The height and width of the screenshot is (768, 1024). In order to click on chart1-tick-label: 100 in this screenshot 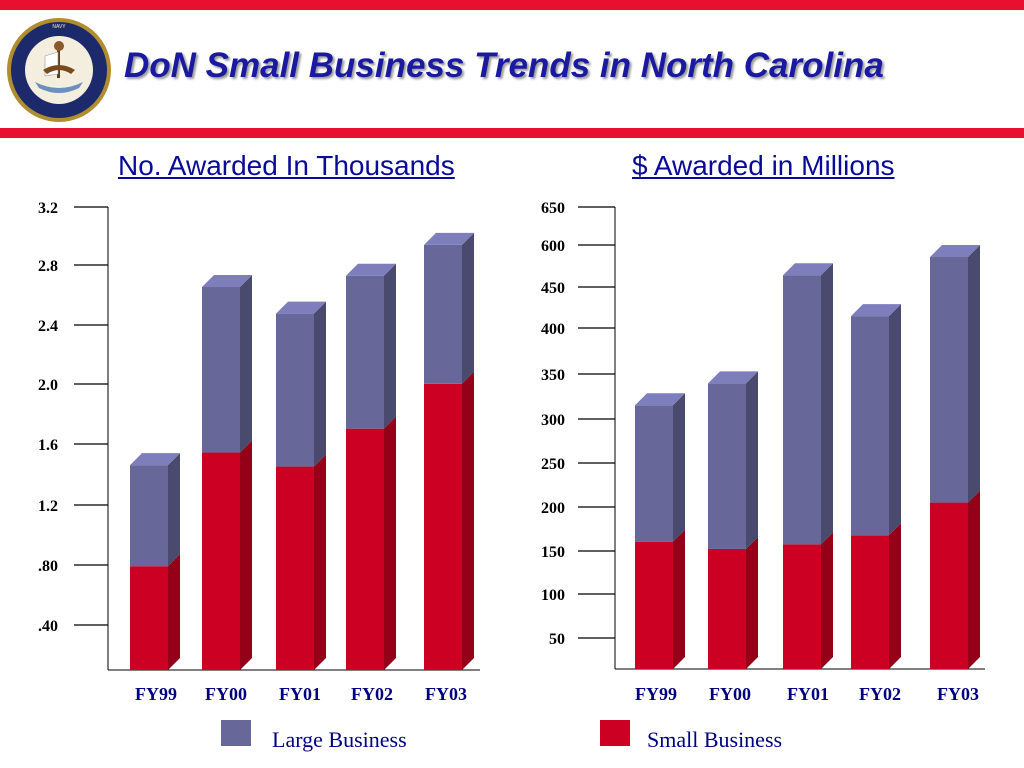, I will do `click(553, 595)`.